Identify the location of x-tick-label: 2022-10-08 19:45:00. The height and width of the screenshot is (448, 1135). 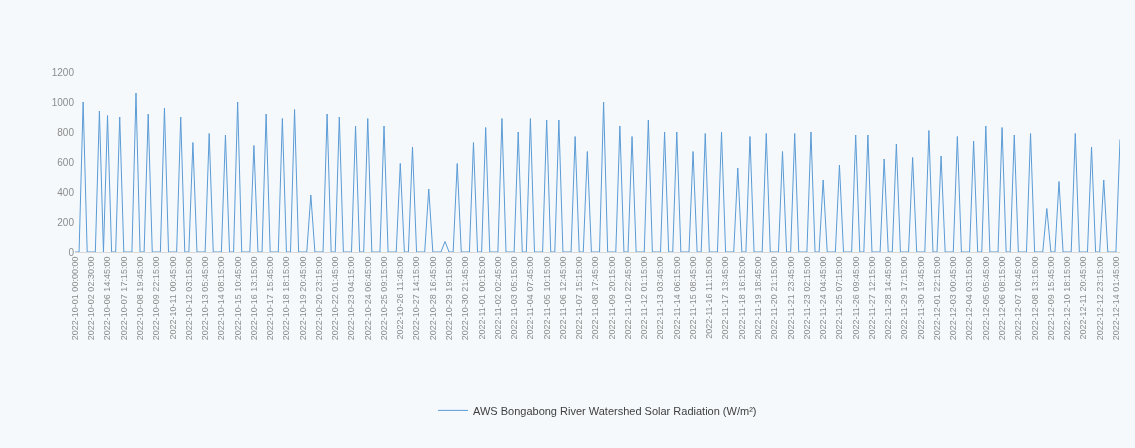
(139, 298).